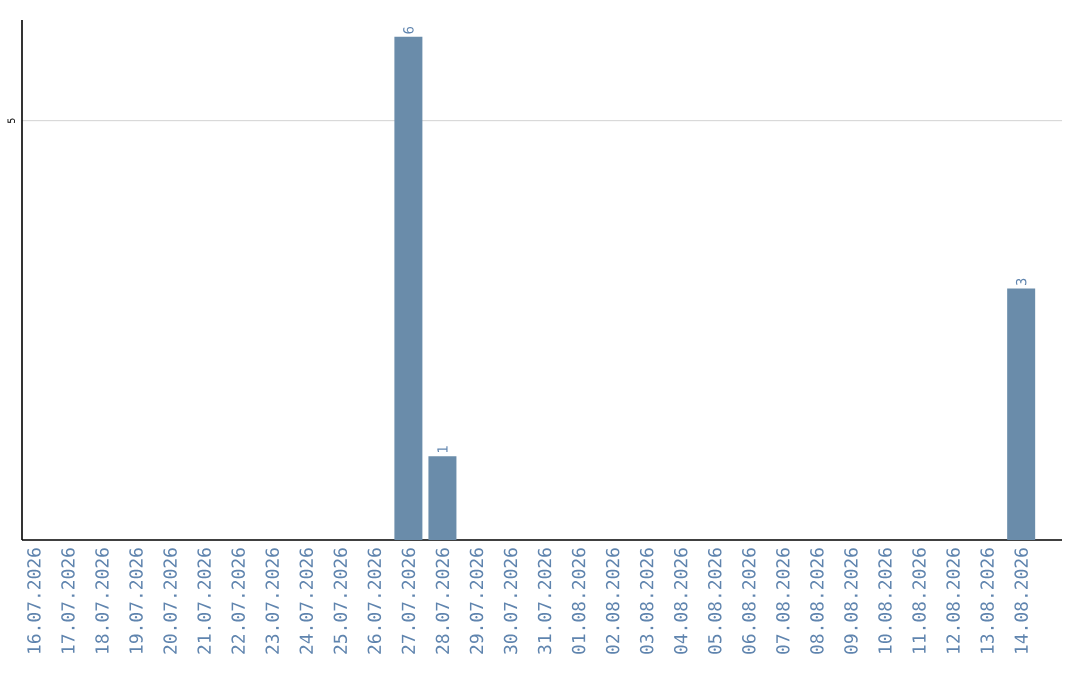  Describe the element at coordinates (953, 600) in the screenshot. I see `x-tick-label: 12.08.2026` at that location.